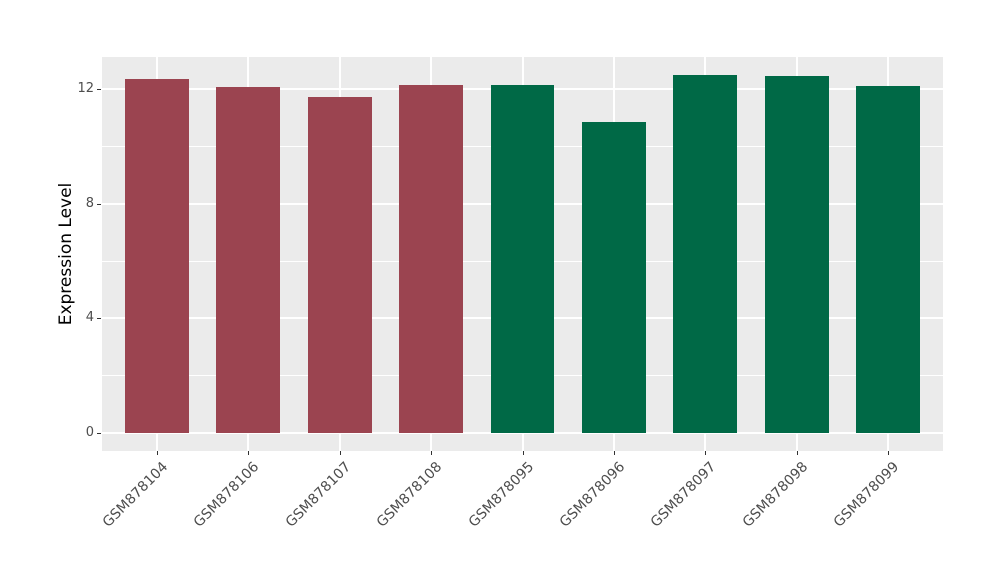  I want to click on bar-GSM878107, so click(339, 265).